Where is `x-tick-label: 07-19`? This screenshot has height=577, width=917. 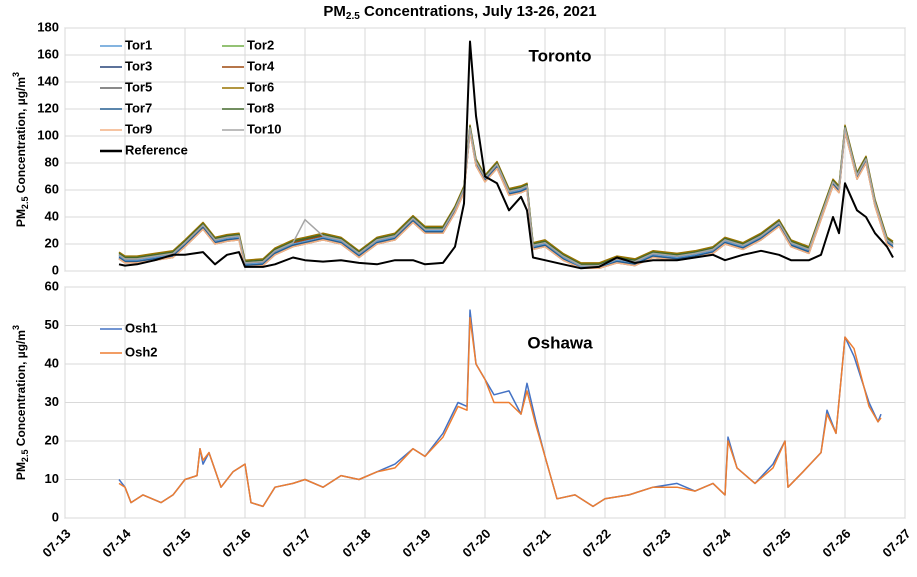
x-tick-label: 07-19 is located at coordinates (416, 543).